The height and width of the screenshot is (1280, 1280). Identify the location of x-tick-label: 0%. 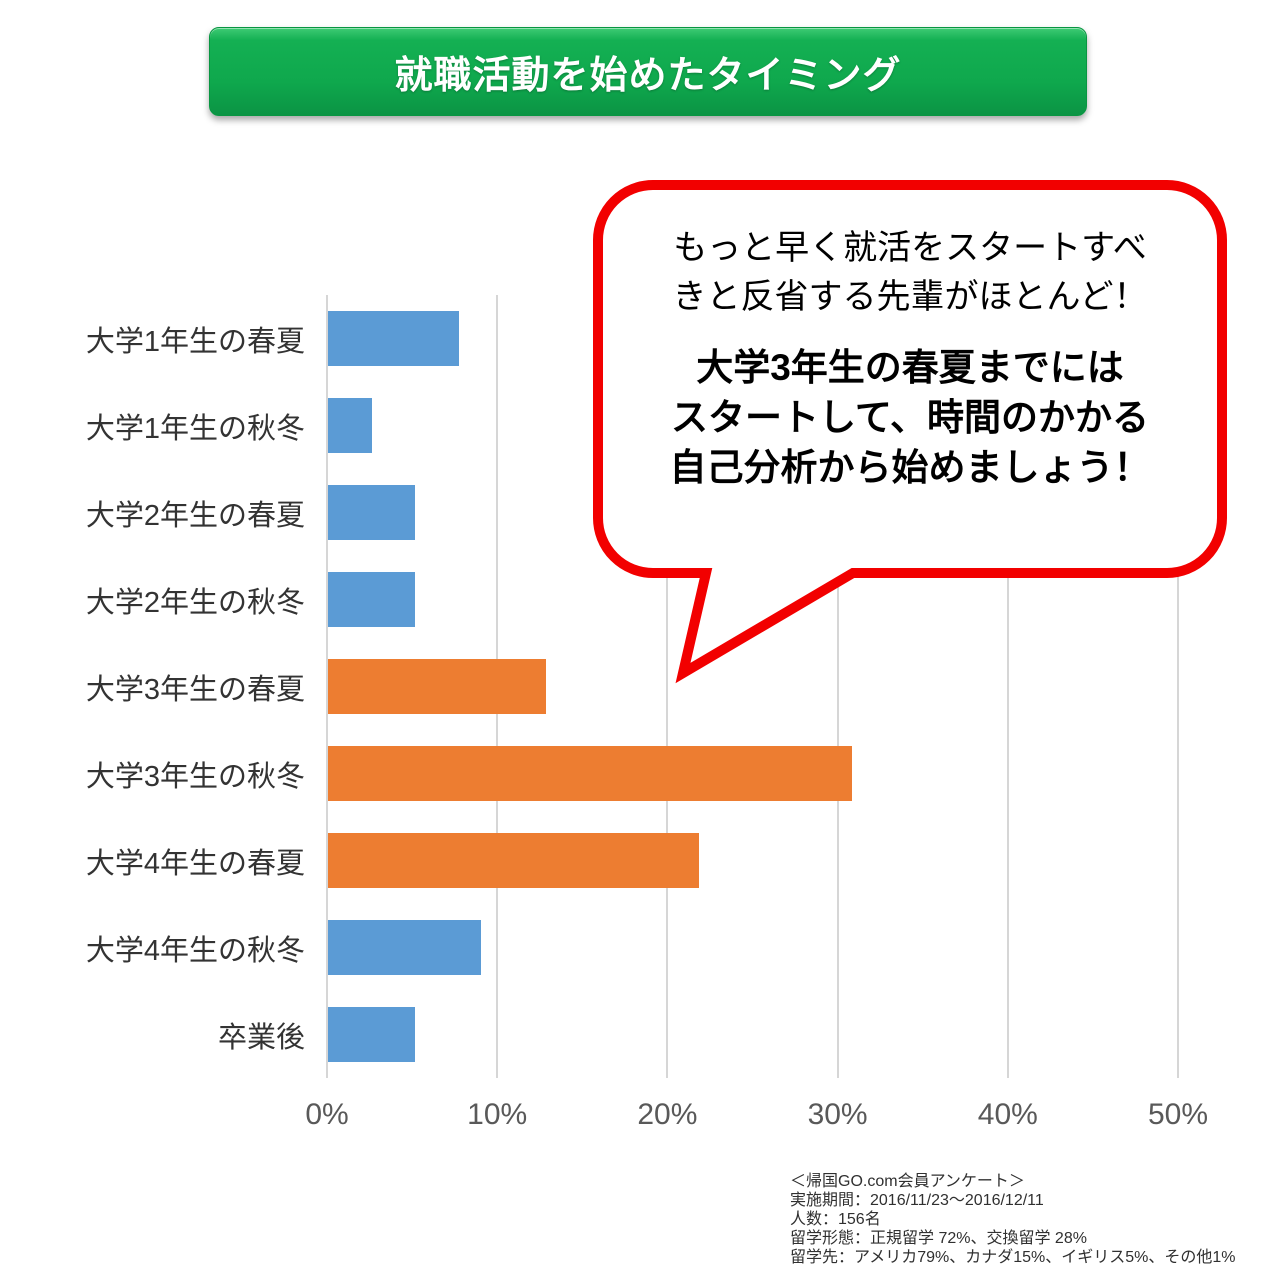
(327, 1114).